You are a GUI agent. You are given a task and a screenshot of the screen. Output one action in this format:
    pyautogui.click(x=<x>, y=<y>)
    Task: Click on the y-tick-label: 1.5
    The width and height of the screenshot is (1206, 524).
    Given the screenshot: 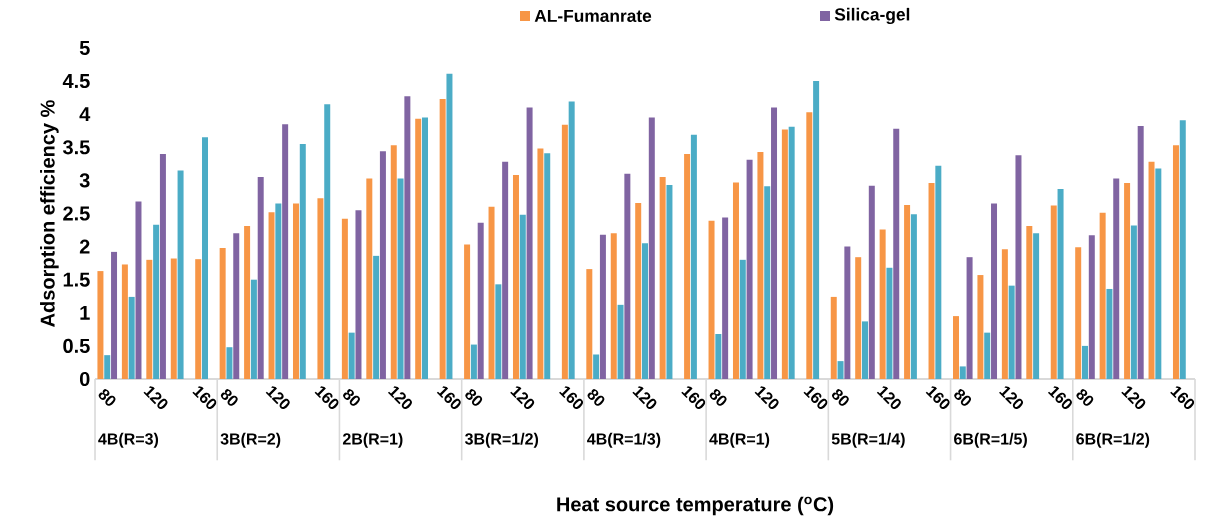 What is the action you would take?
    pyautogui.click(x=76, y=279)
    